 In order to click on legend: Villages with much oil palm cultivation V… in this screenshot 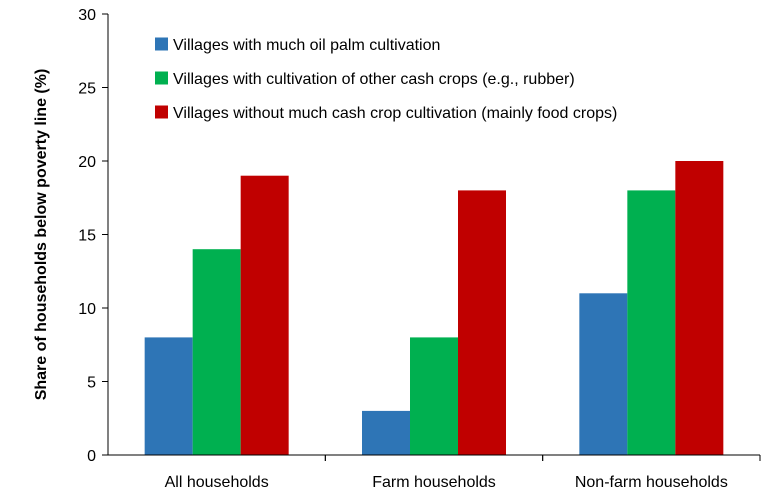, I will do `click(386, 79)`.